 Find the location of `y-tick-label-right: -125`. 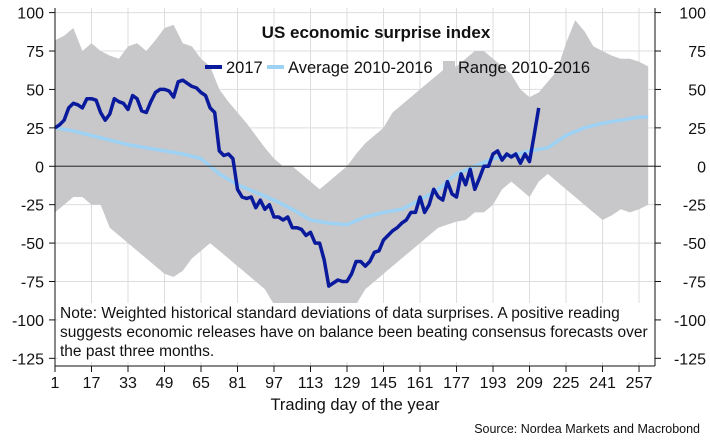

y-tick-label-right: -125 is located at coordinates (690, 359).